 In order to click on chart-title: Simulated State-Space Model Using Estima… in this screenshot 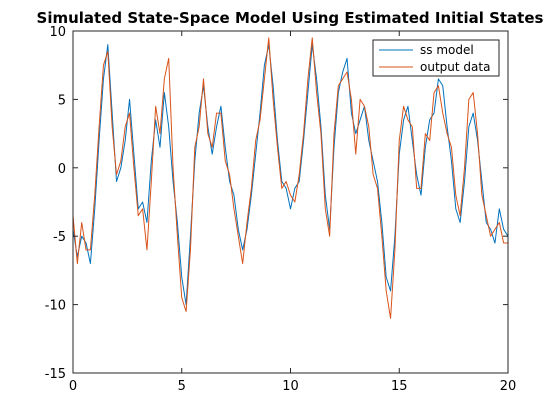, I will do `click(290, 18)`.